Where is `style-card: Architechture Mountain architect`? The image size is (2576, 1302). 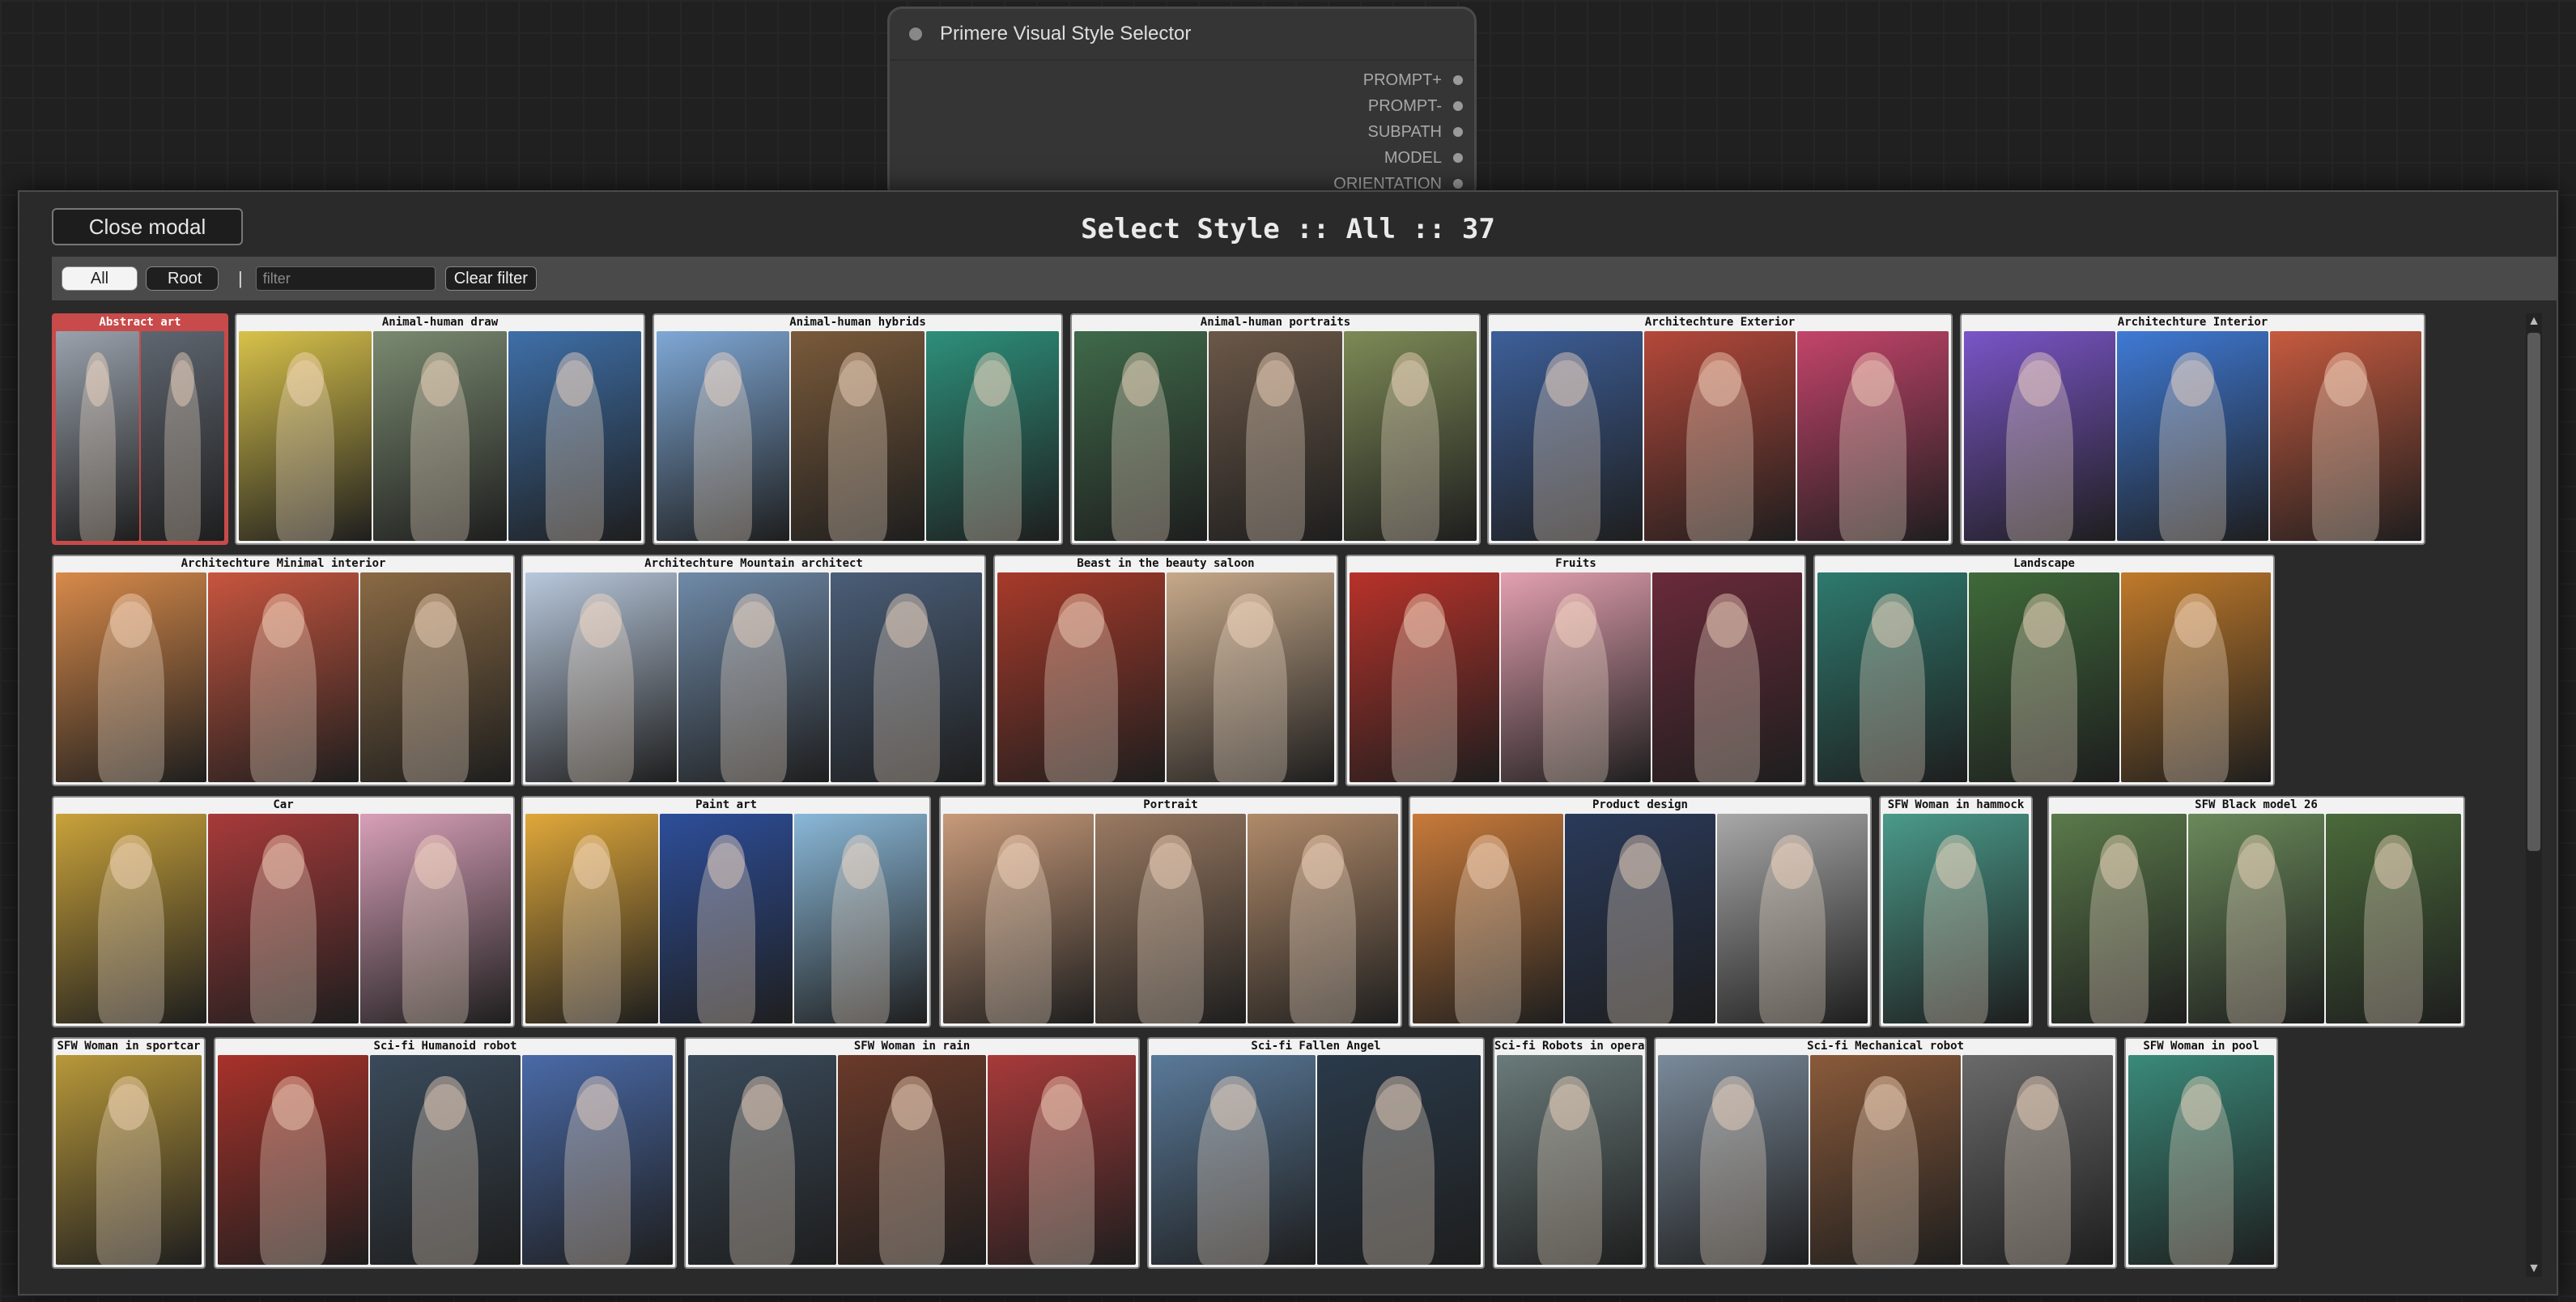
style-card: Architechture Mountain architect is located at coordinates (753, 670).